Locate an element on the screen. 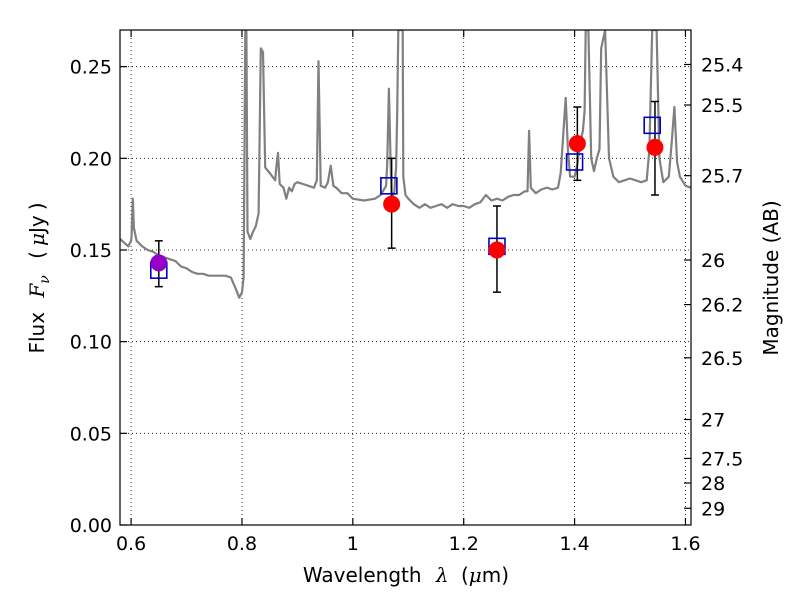 The width and height of the screenshot is (800, 600). x-axis-title-prefix: Wavelength is located at coordinates (362, 575).